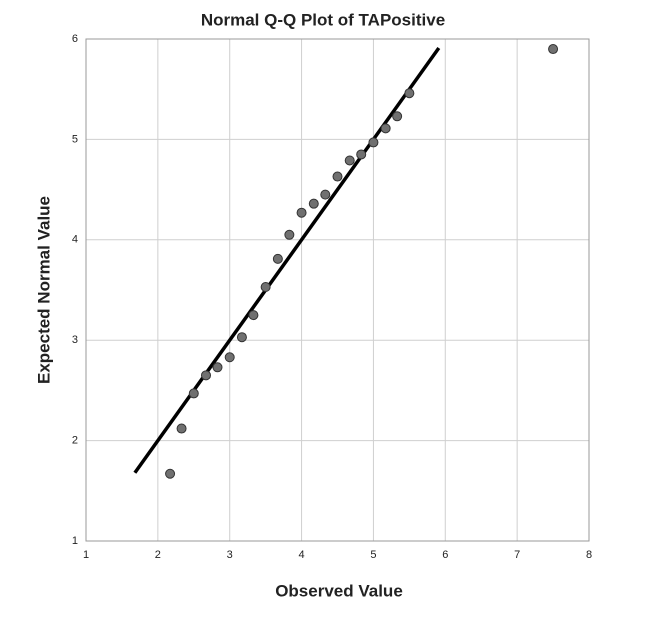 The image size is (646, 626). What do you see at coordinates (75, 340) in the screenshot?
I see `y-tick-label: 3` at bounding box center [75, 340].